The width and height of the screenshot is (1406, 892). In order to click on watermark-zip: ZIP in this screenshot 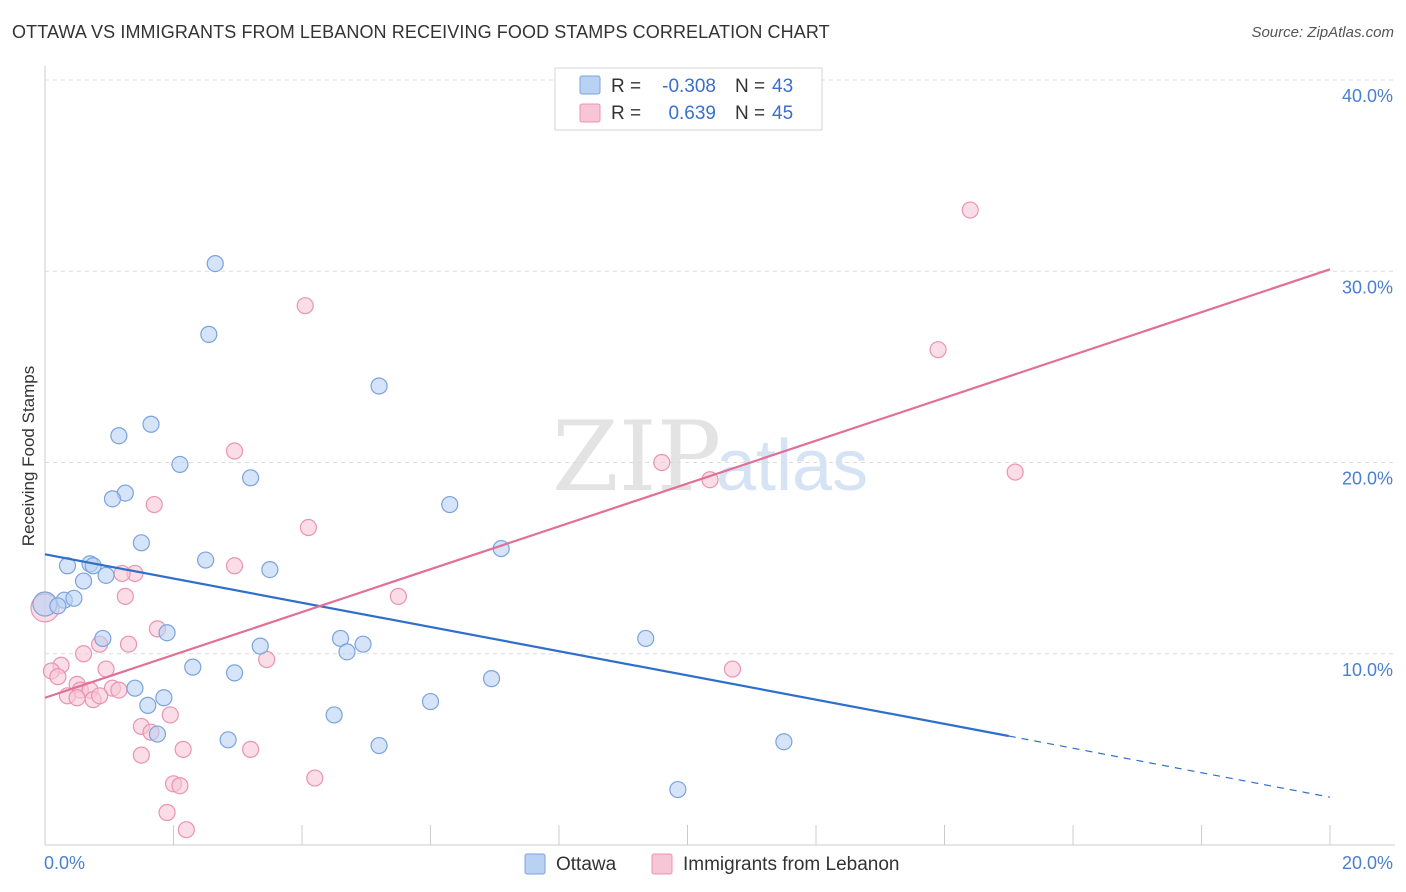, I will do `click(636, 457)`.